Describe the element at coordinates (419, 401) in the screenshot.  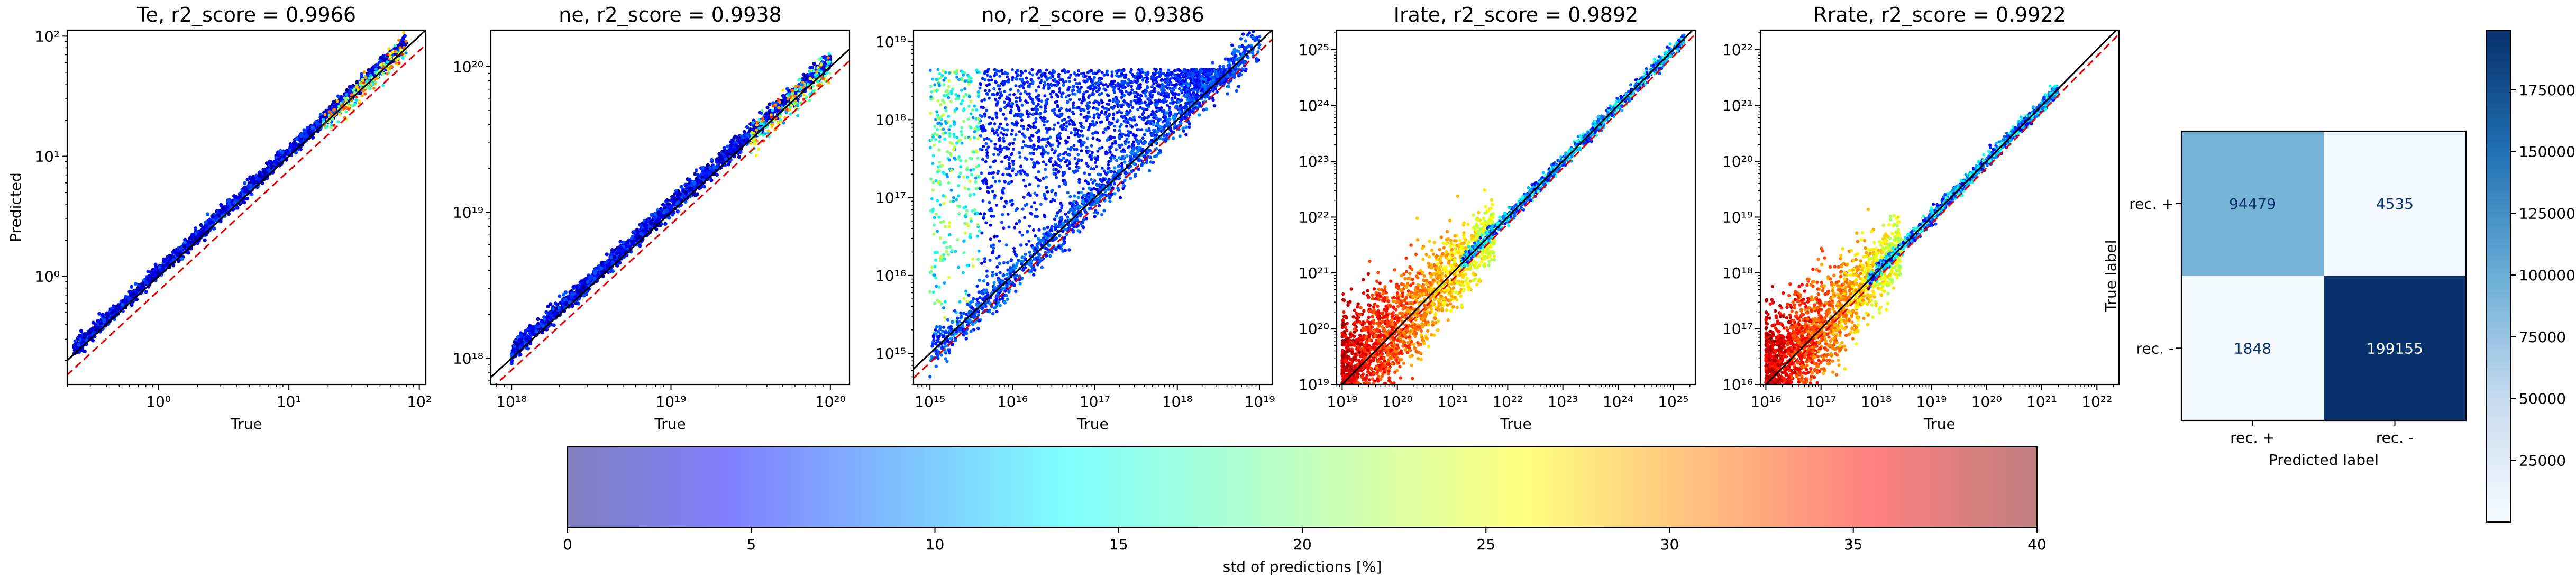
I see `x-tick-label: 10²` at that location.